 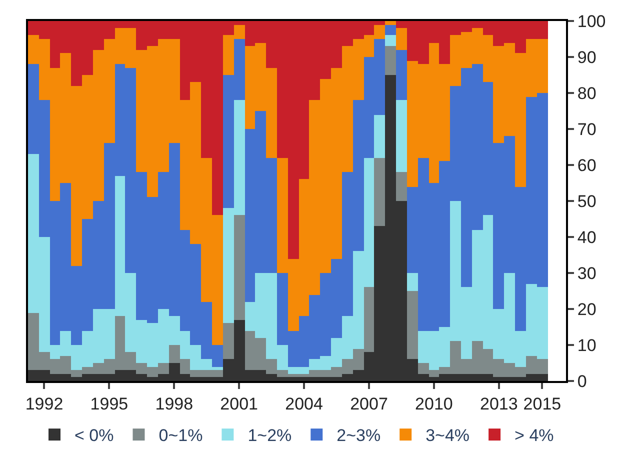 What do you see at coordinates (358, 436) in the screenshot?
I see `legend-label: 2~3%` at bounding box center [358, 436].